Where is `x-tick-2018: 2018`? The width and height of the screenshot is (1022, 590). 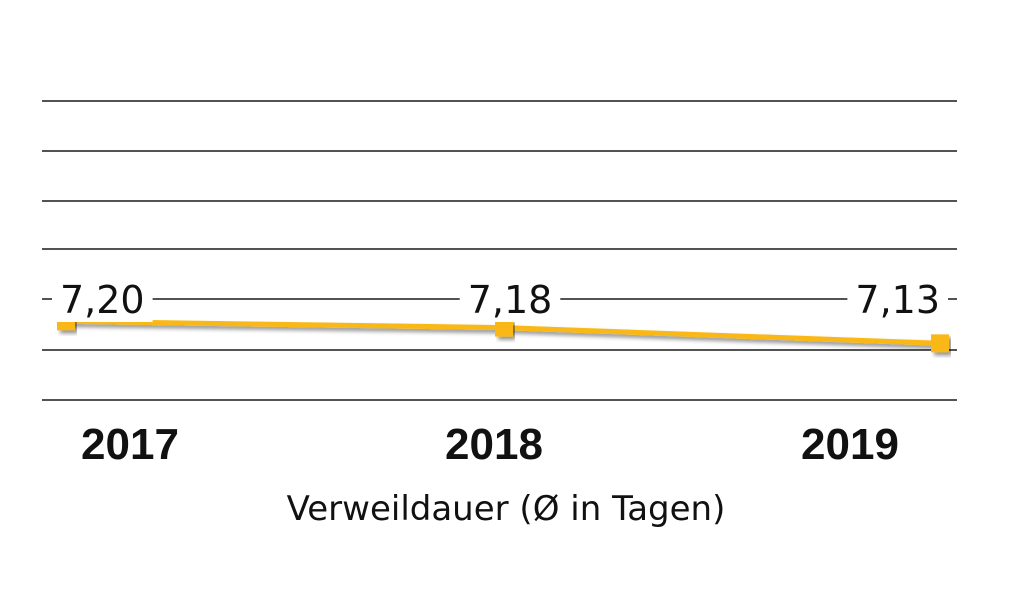 x-tick-2018: 2018 is located at coordinates (494, 444).